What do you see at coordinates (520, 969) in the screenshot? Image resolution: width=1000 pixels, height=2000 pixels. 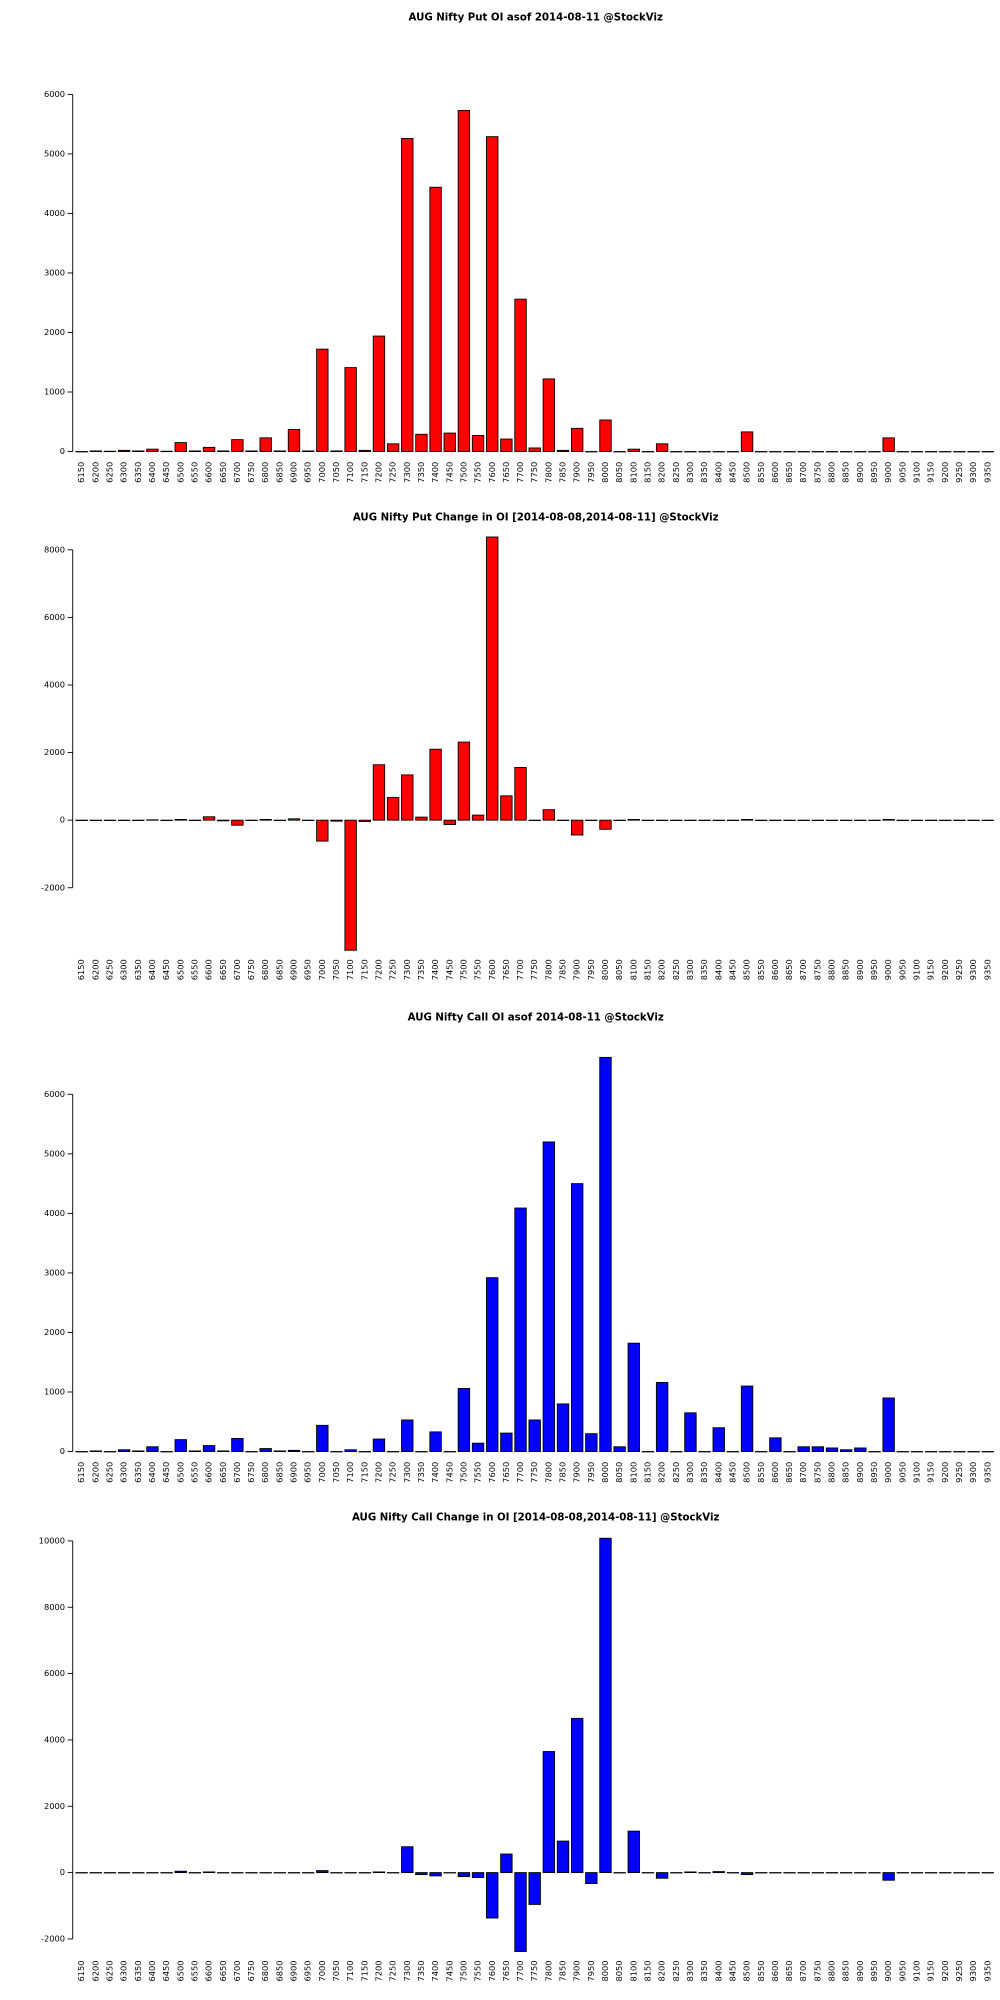 I see `x-tick-label: 7700` at bounding box center [520, 969].